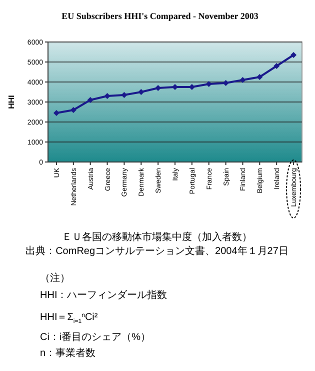 This screenshot has height=371, width=315. I want to click on text: HHI：ハーフィンダール指数, so click(104, 295).